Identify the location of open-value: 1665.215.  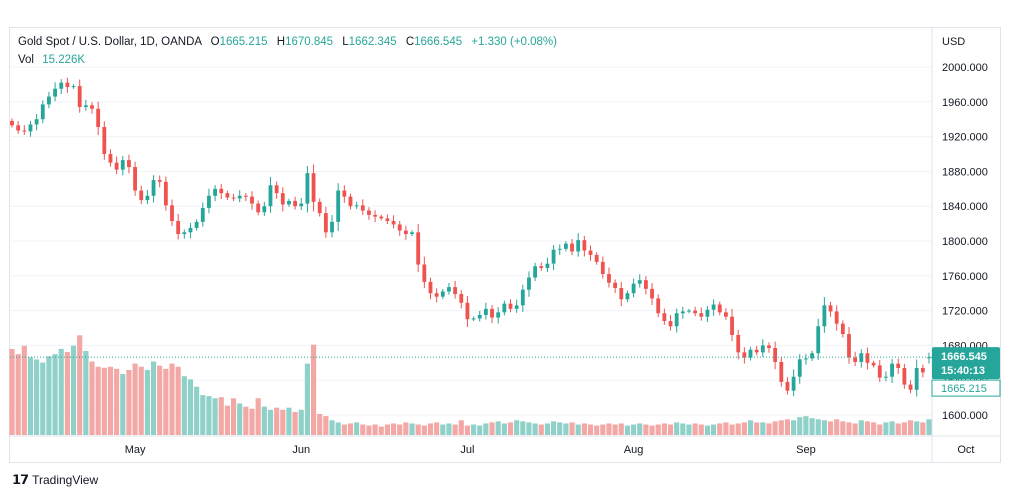
(243, 42).